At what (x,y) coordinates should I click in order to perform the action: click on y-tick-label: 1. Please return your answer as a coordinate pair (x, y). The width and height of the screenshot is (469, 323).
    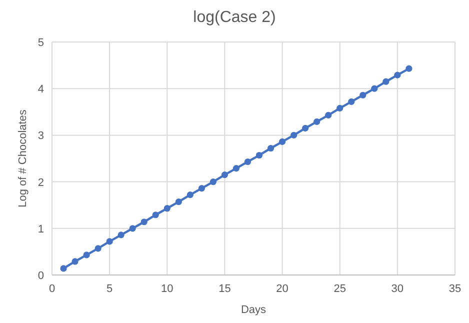
    Looking at the image, I should click on (41, 229).